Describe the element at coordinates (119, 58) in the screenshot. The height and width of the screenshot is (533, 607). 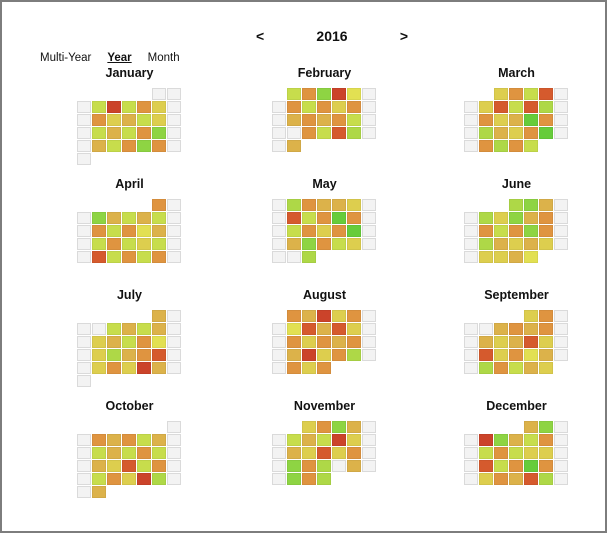
I see `tab-year: Year` at that location.